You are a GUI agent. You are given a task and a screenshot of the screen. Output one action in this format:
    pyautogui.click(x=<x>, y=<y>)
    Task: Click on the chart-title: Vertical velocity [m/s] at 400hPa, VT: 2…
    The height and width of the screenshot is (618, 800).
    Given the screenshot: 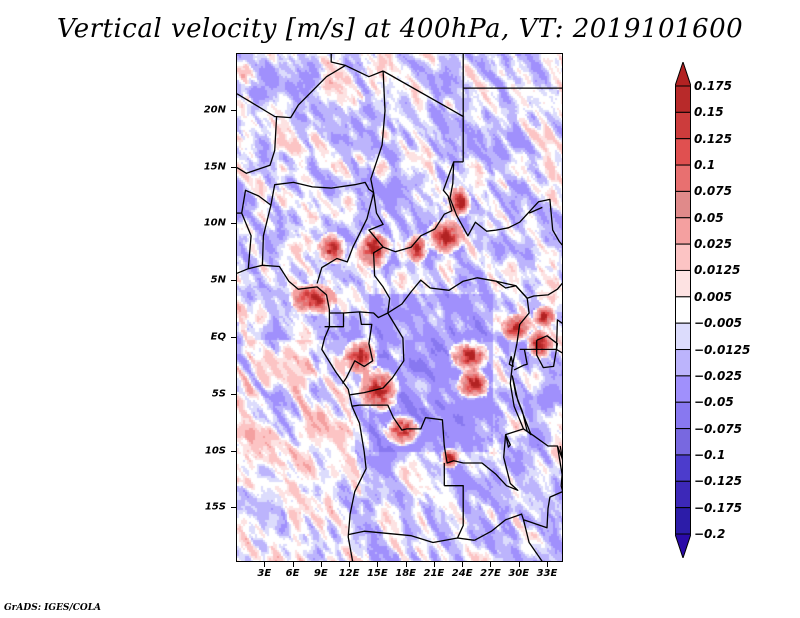 What is the action you would take?
    pyautogui.click(x=400, y=29)
    